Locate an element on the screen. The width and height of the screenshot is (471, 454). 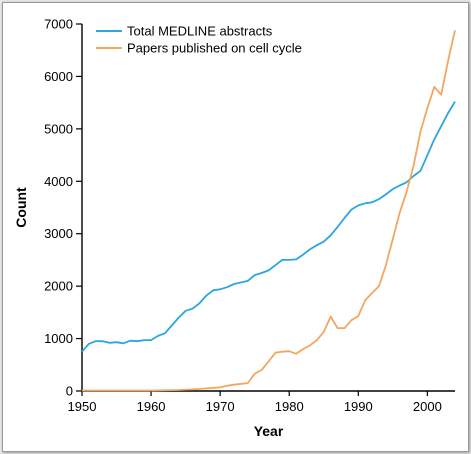
y-tick-label: 5000 is located at coordinates (58, 128).